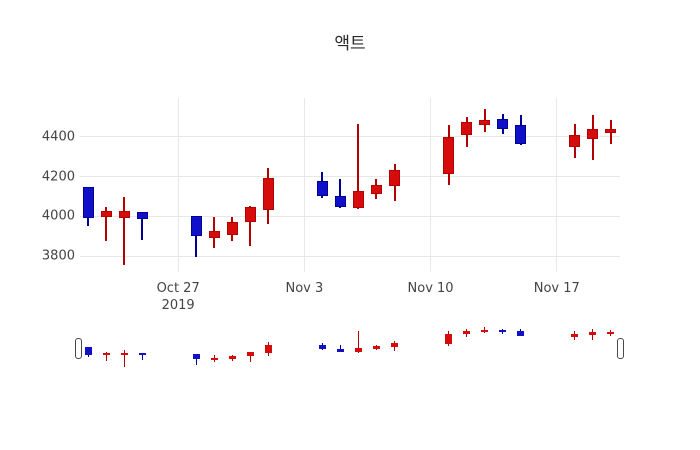 The image size is (700, 450). Describe the element at coordinates (620, 348) in the screenshot. I see `rangeslider-right-handle` at that location.